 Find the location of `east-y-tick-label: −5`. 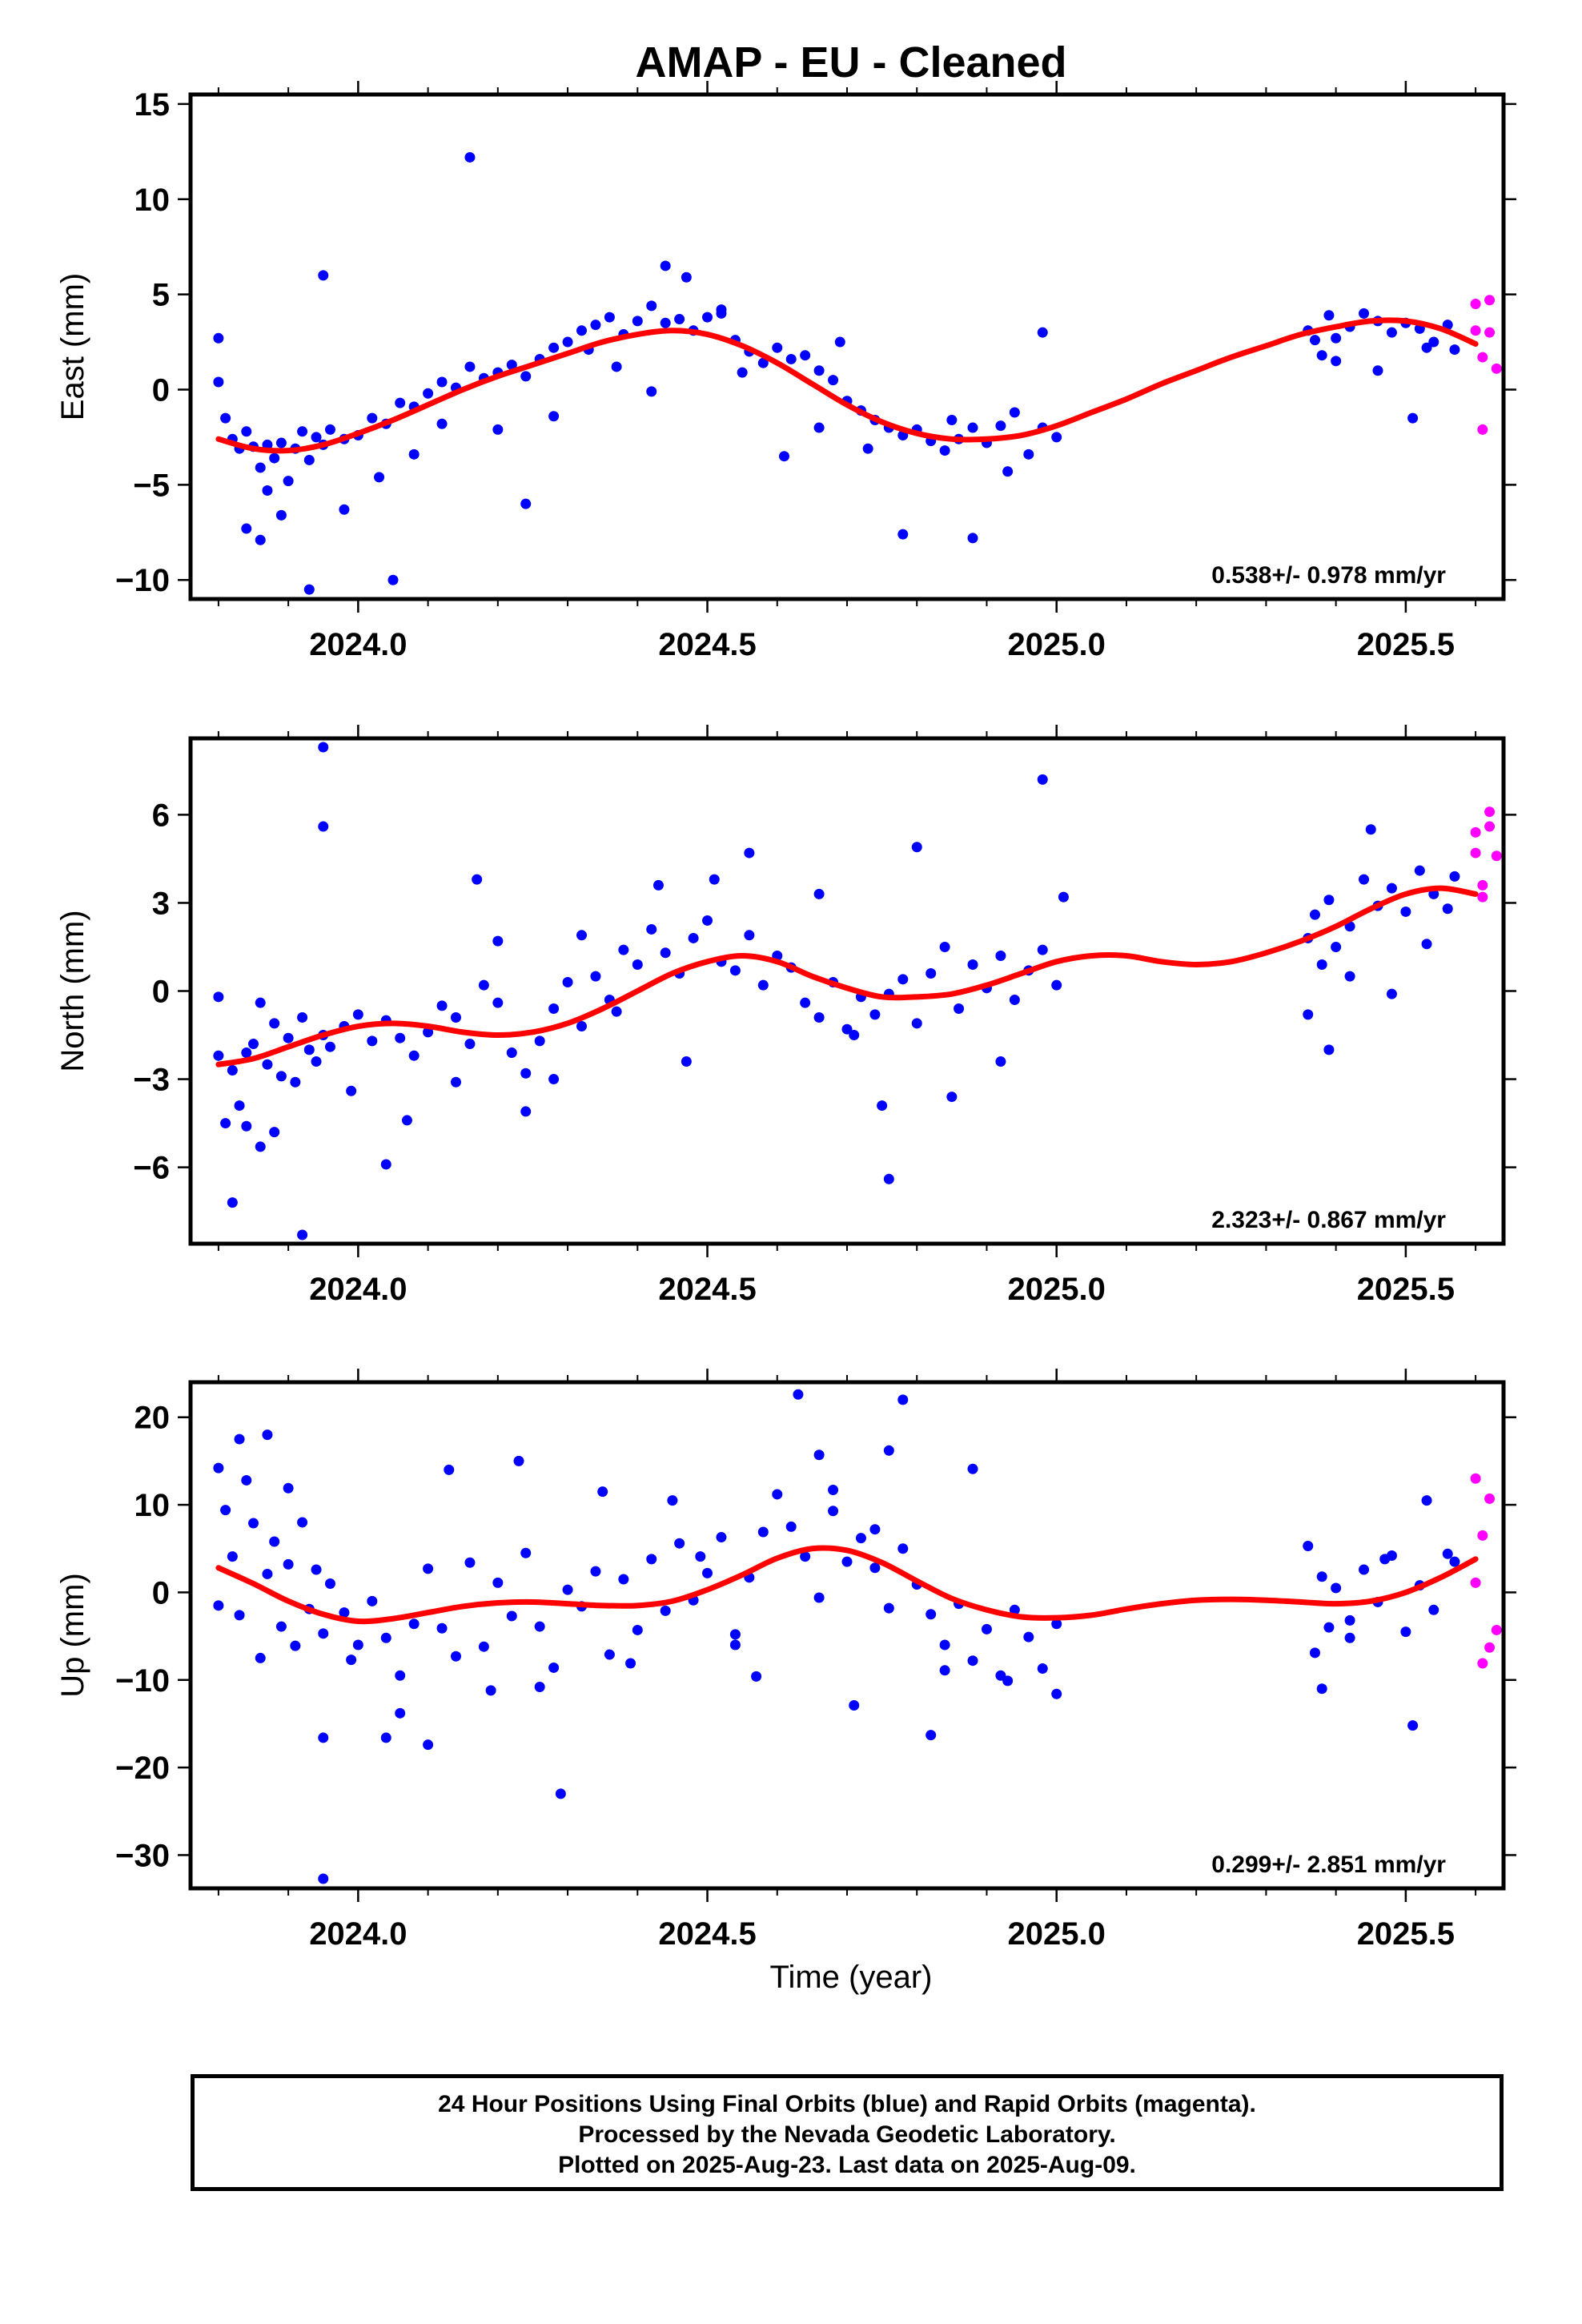

east-y-tick-label: −5 is located at coordinates (151, 485).